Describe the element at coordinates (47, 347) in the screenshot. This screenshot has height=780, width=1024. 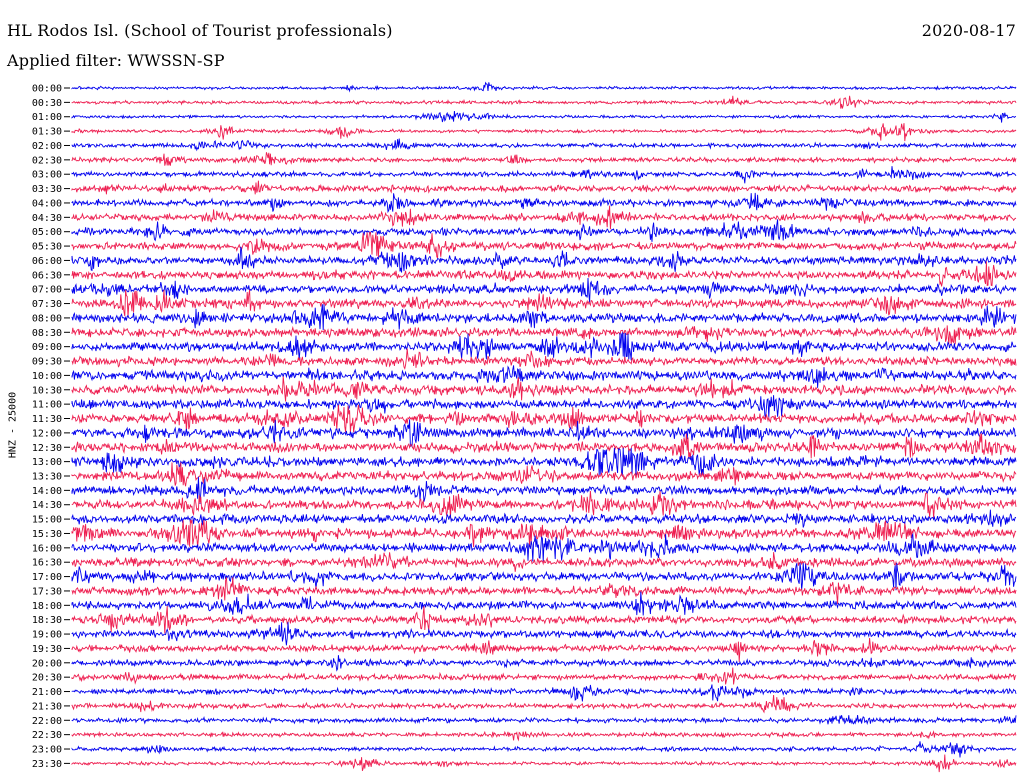
I see `time-tick-label: 09:00` at that location.